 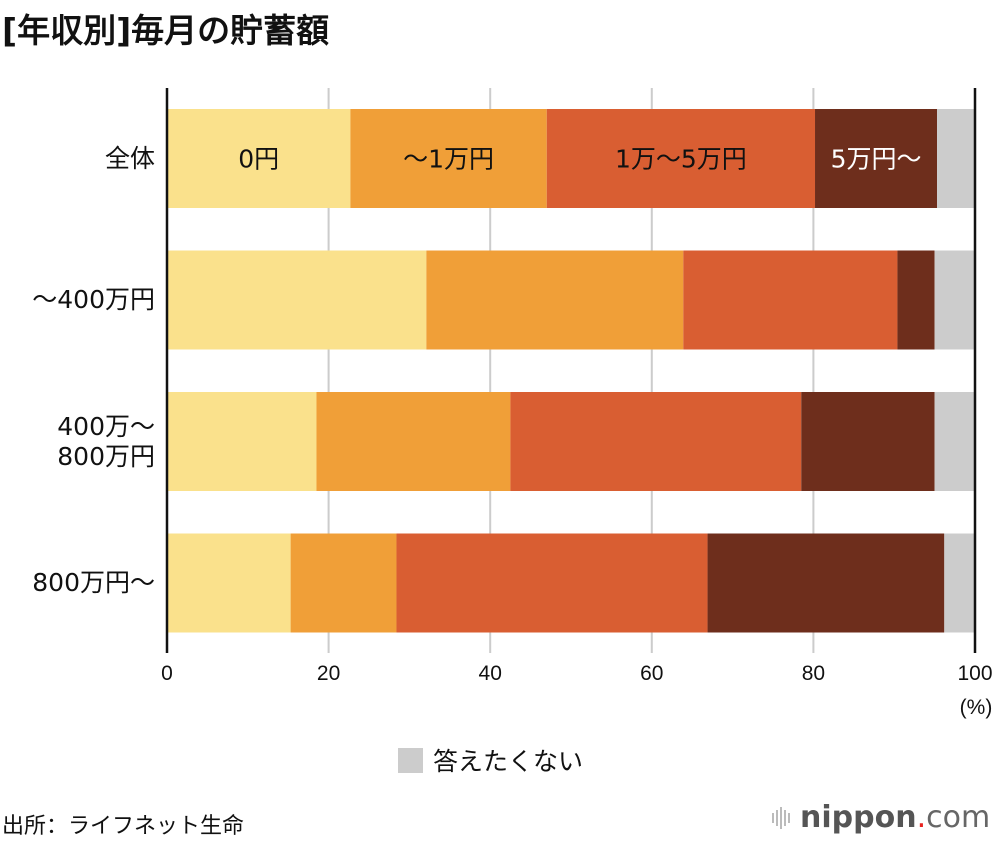 I want to click on sound-bars-icon, so click(x=782, y=817).